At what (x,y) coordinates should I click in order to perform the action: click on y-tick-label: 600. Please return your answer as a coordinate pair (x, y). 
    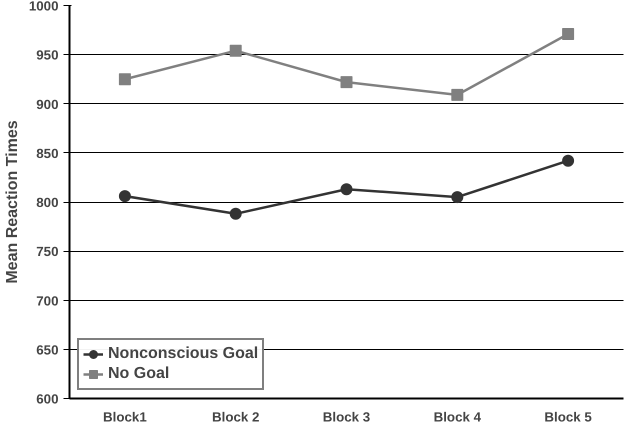
    Looking at the image, I should click on (47, 399).